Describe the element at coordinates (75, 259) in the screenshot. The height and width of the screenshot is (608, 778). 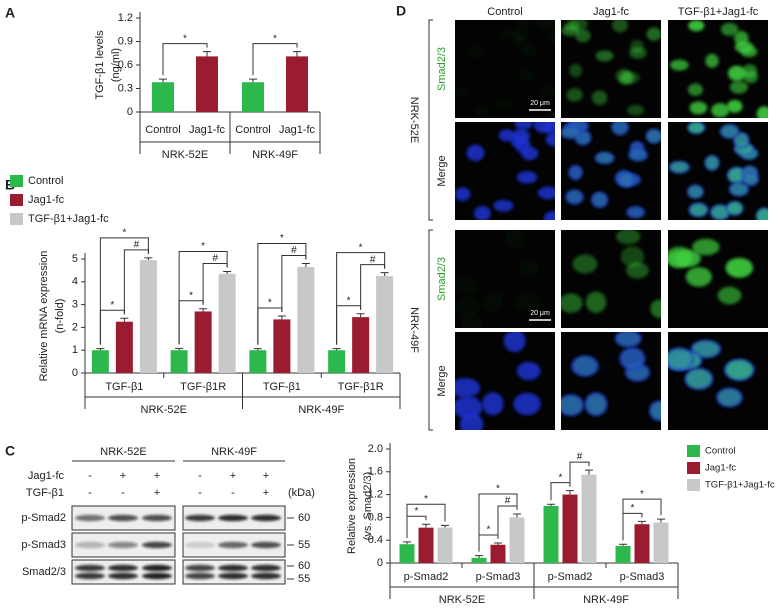
I see `y-tick-label: 5` at that location.